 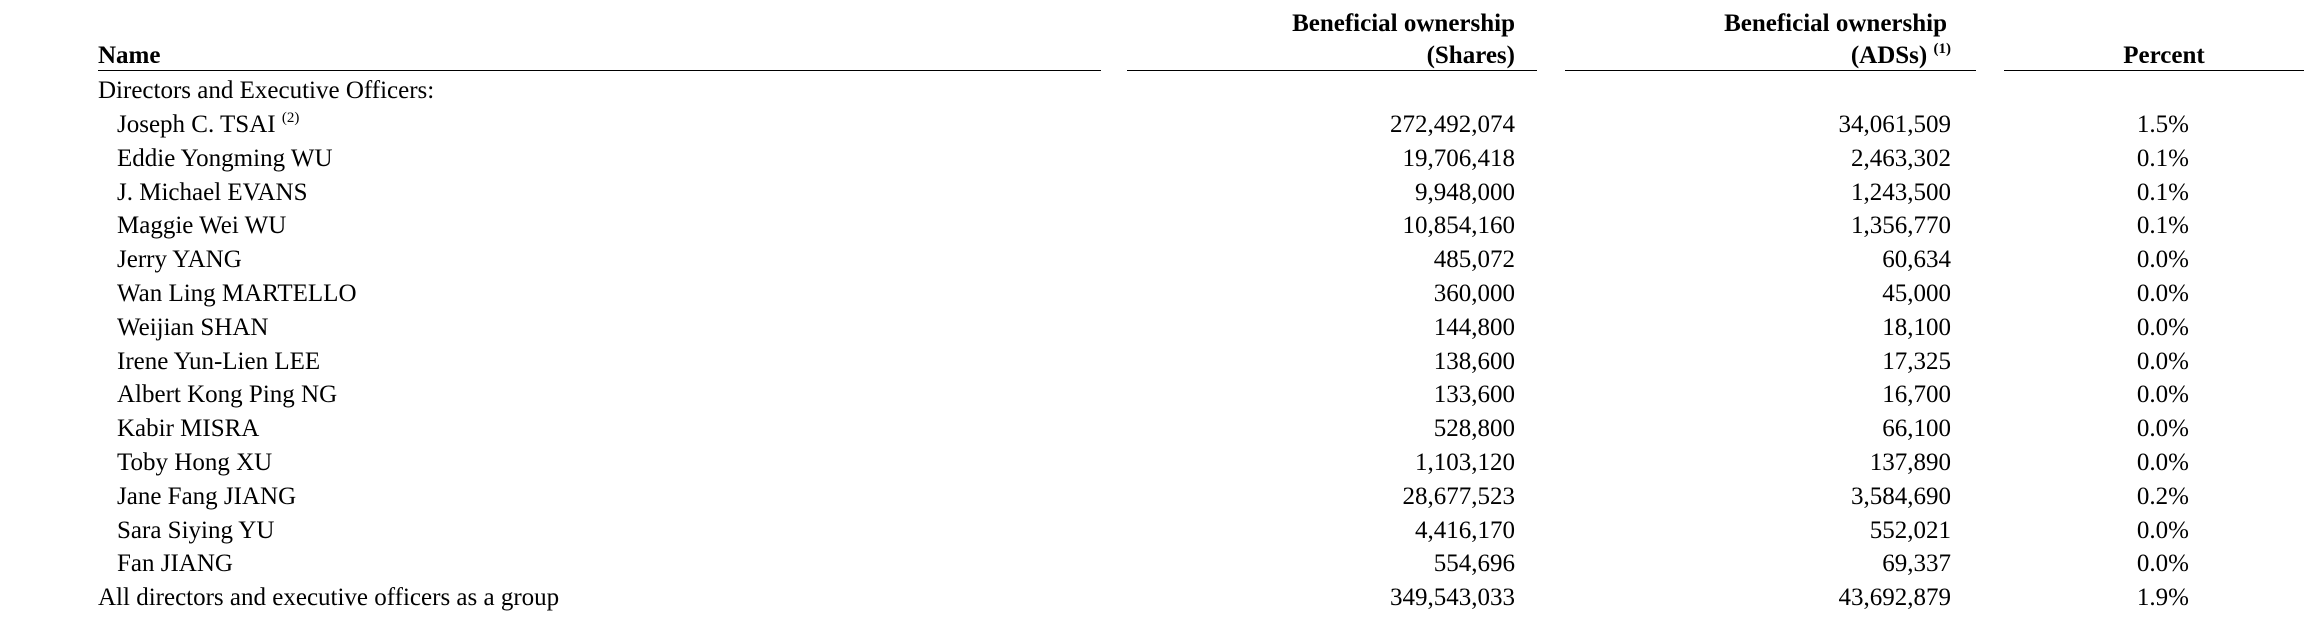 I want to click on adss-cell: 18,100, so click(x=1916, y=327).